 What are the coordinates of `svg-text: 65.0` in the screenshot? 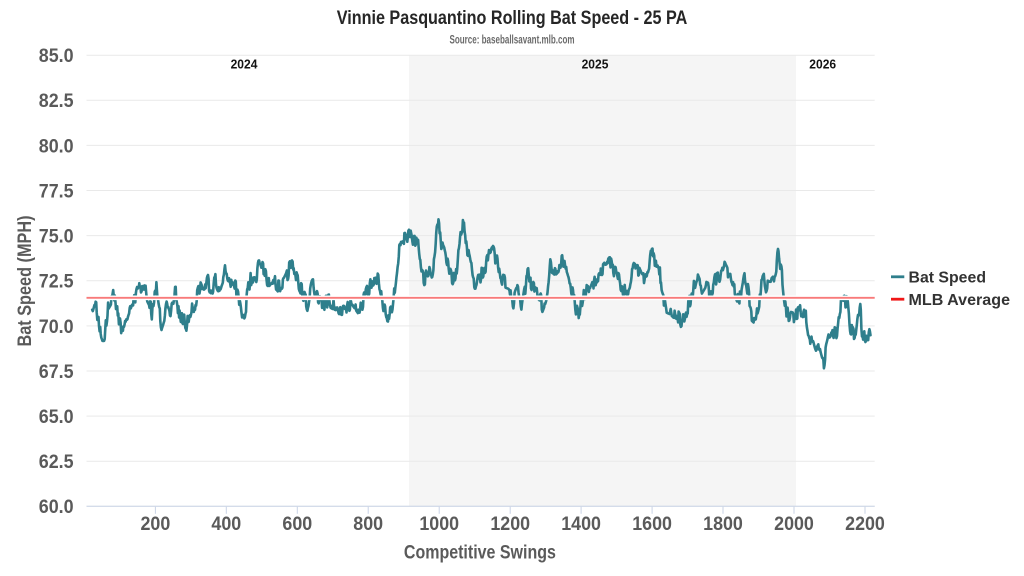 It's located at (56, 417).